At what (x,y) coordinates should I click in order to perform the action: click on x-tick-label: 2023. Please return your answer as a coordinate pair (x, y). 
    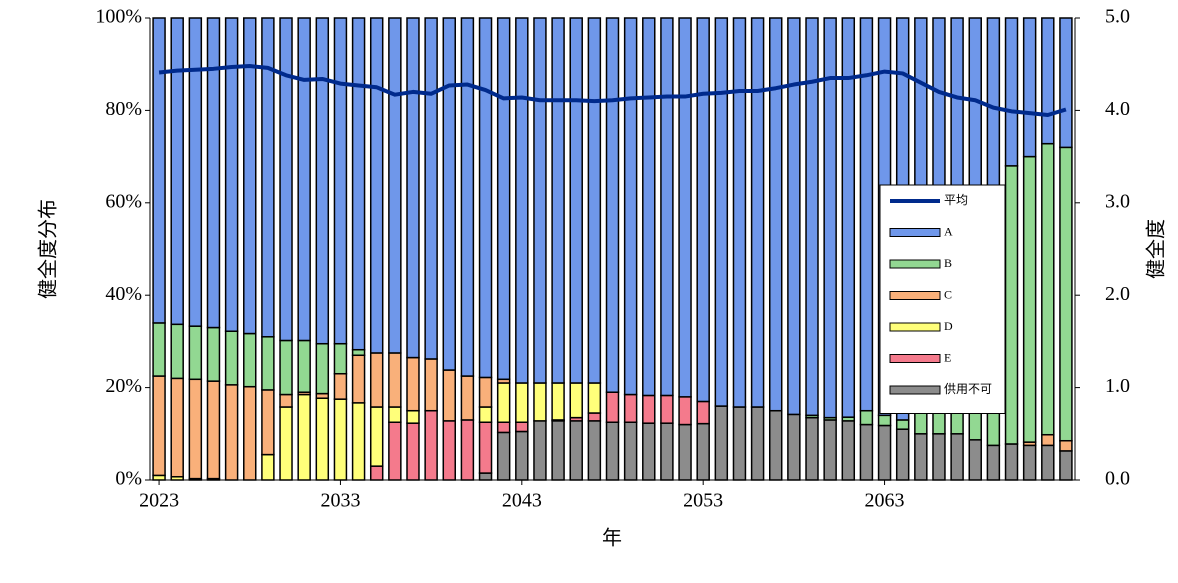
    Looking at the image, I should click on (159, 501).